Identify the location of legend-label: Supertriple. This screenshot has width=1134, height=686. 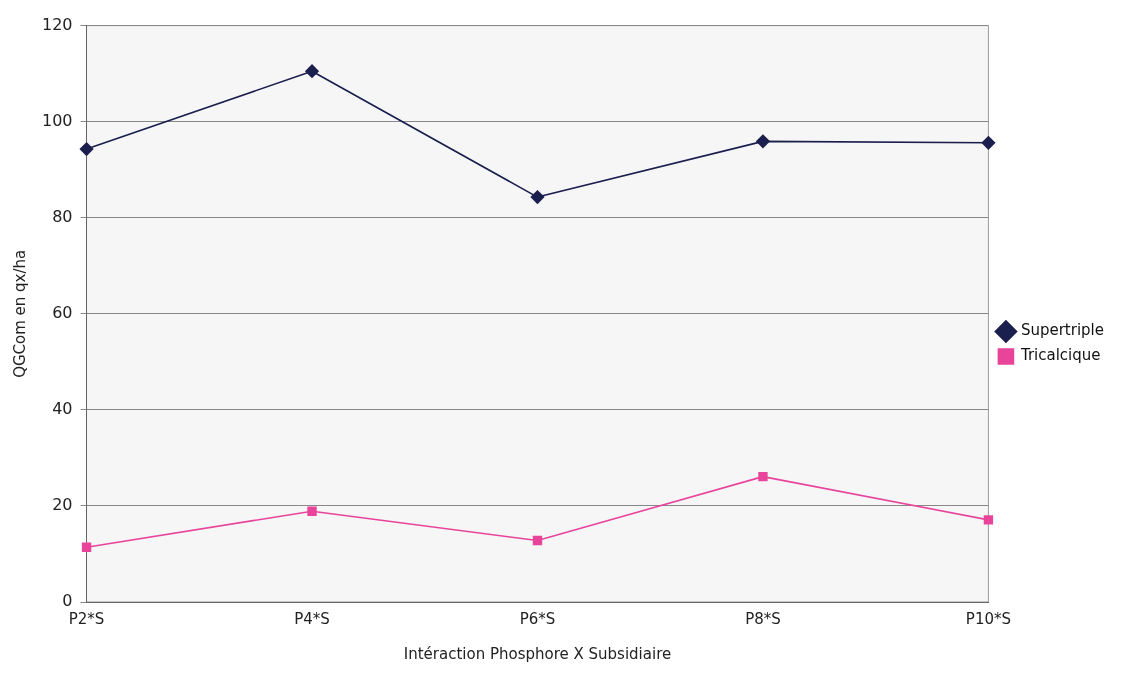
(1062, 330).